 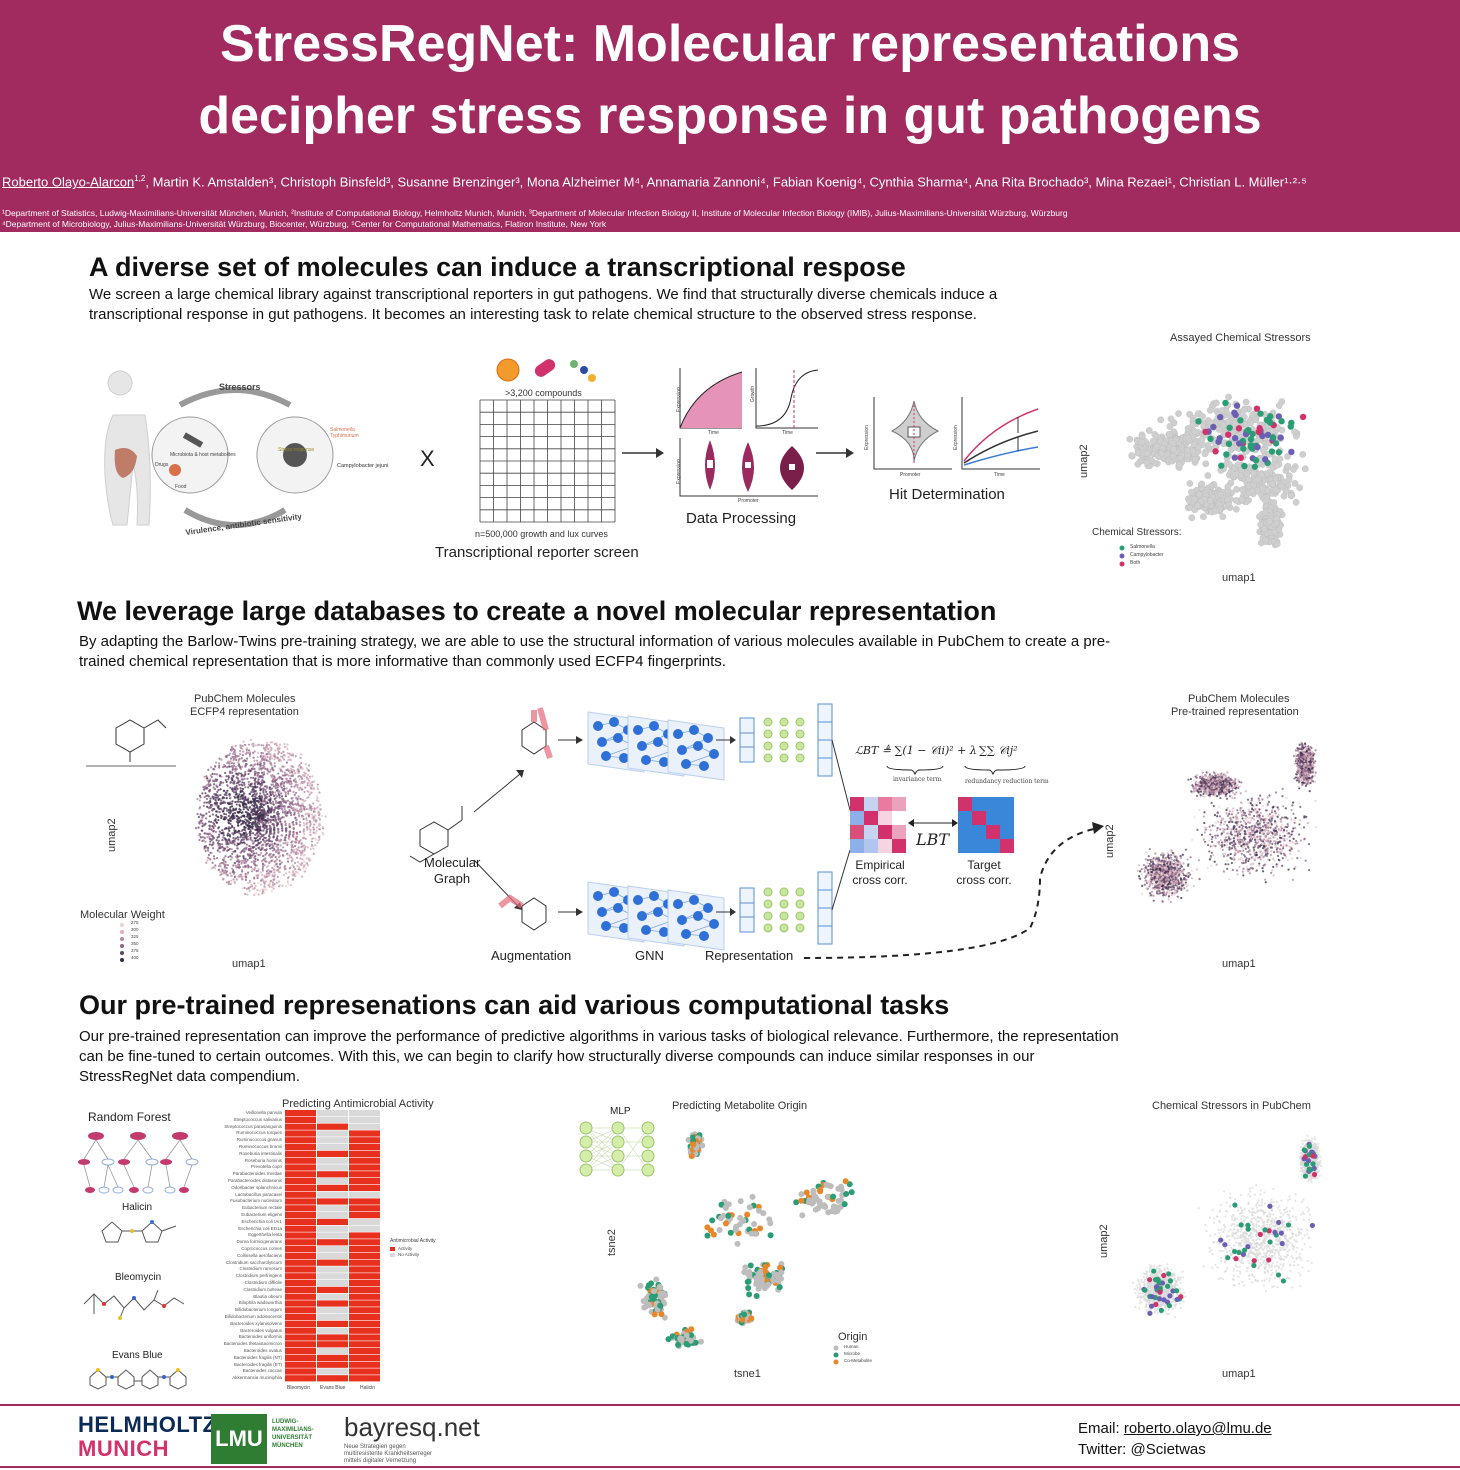 What do you see at coordinates (1007, 781) in the screenshot?
I see `redundancy-term: redundancy reduction term` at bounding box center [1007, 781].